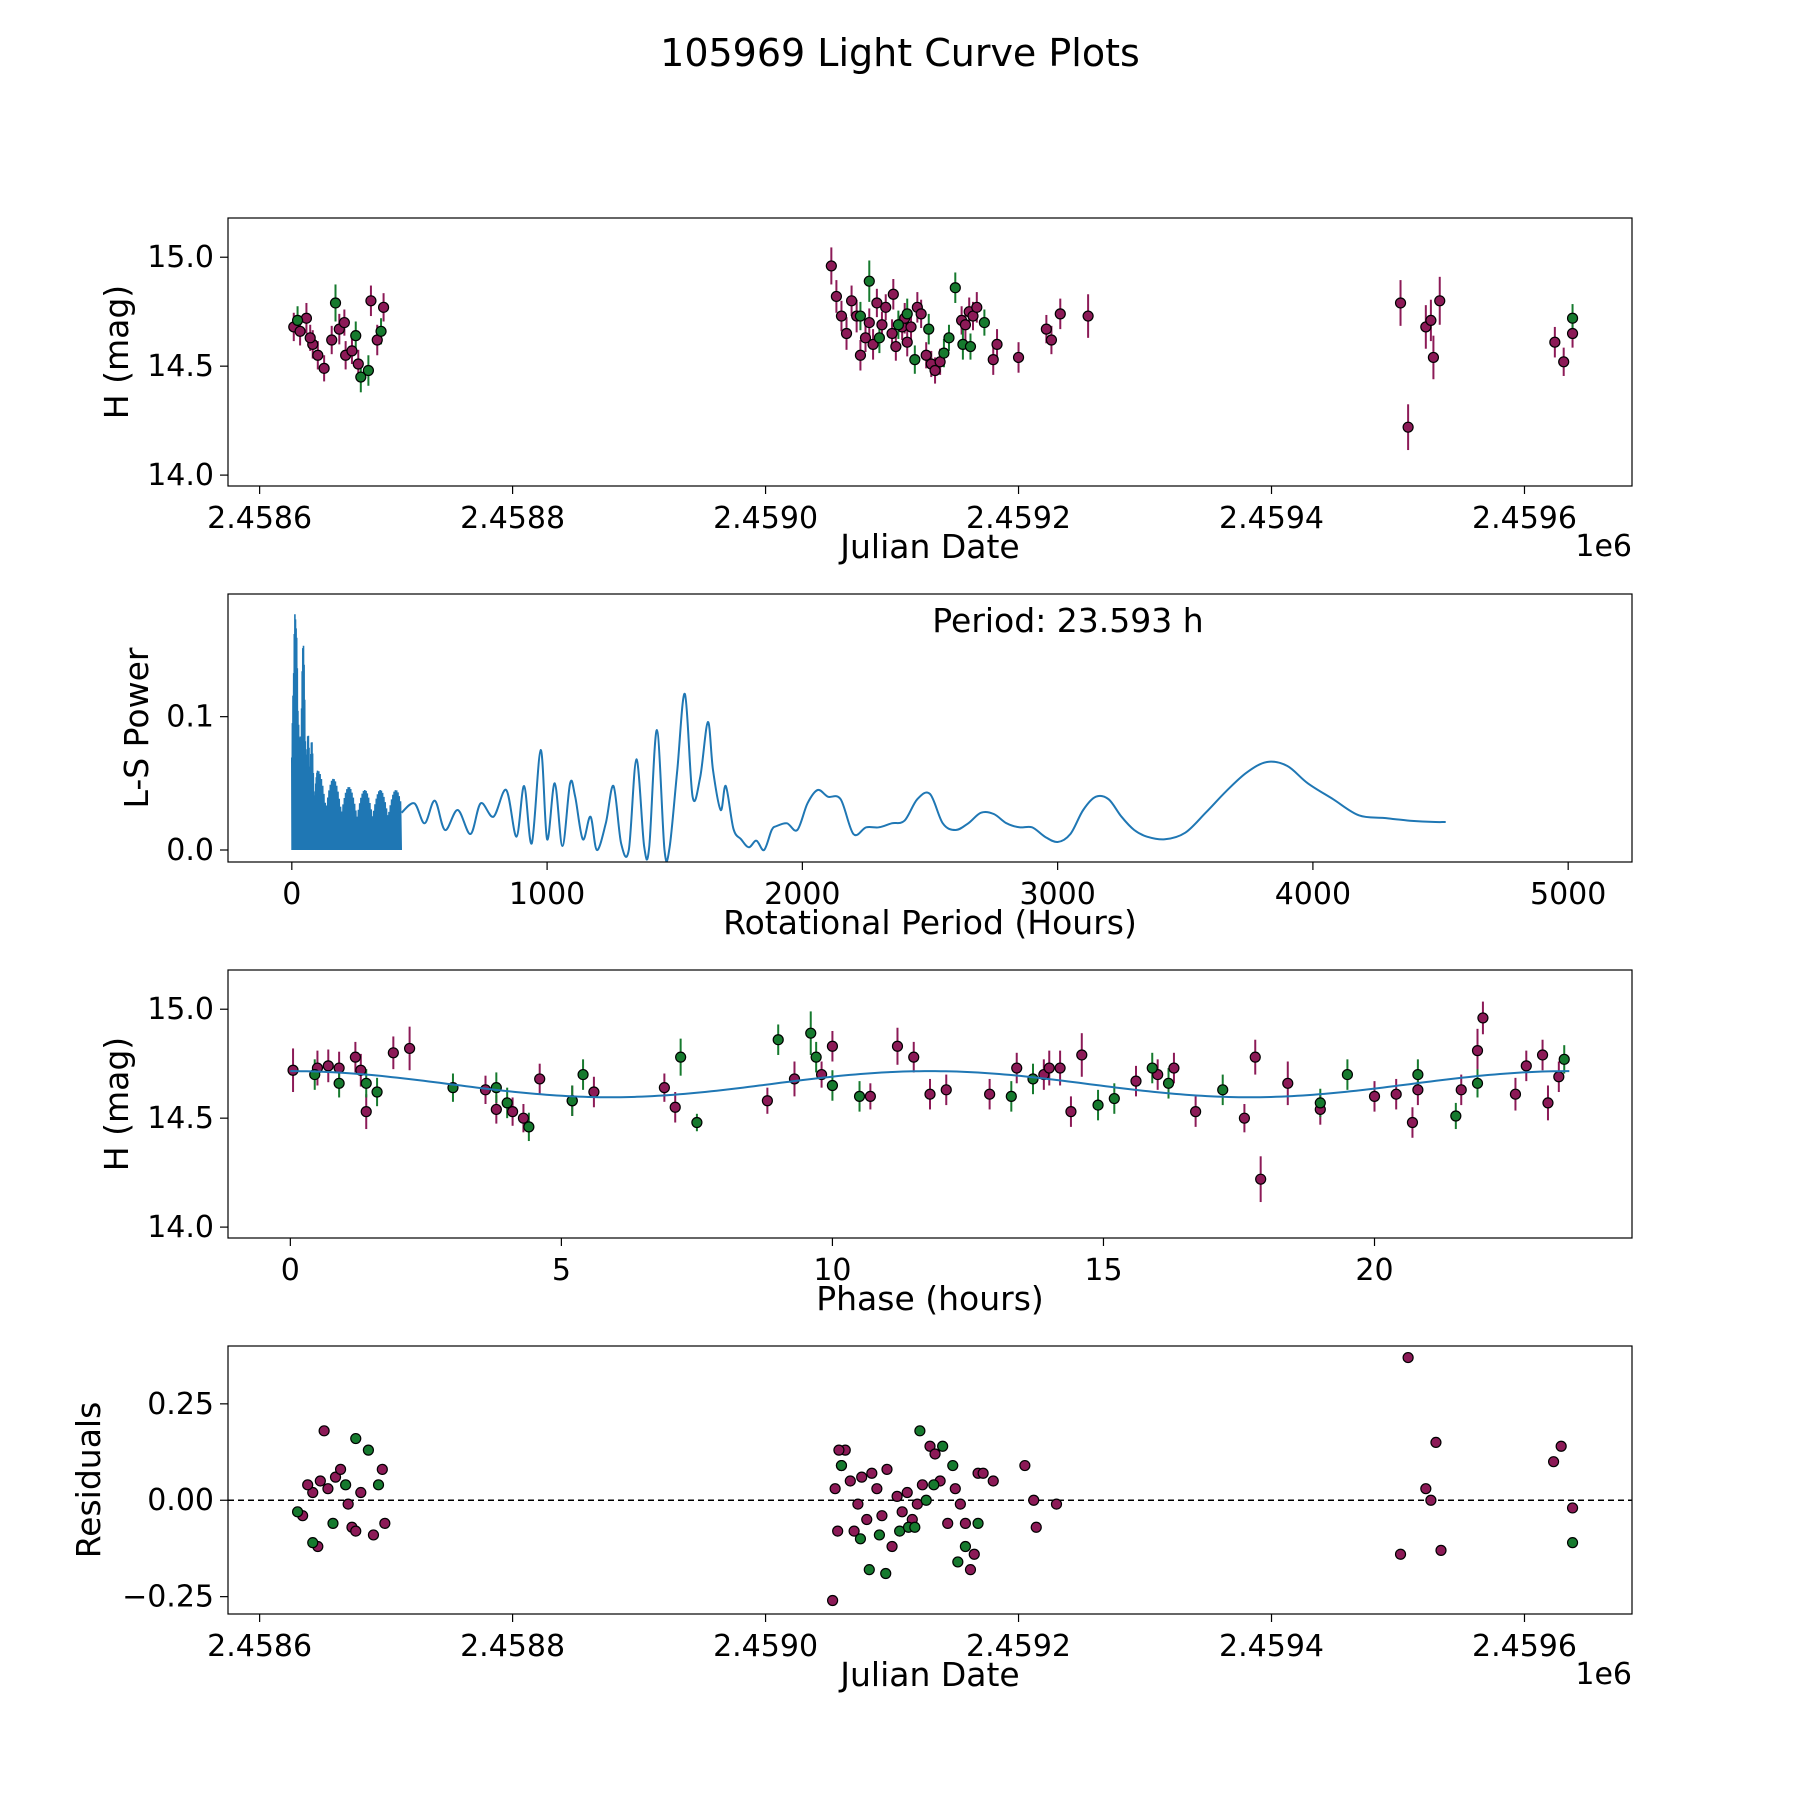 This screenshot has width=1800, height=1800. What do you see at coordinates (1374, 1270) in the screenshot?
I see `phased-x-tick-label: 20` at bounding box center [1374, 1270].